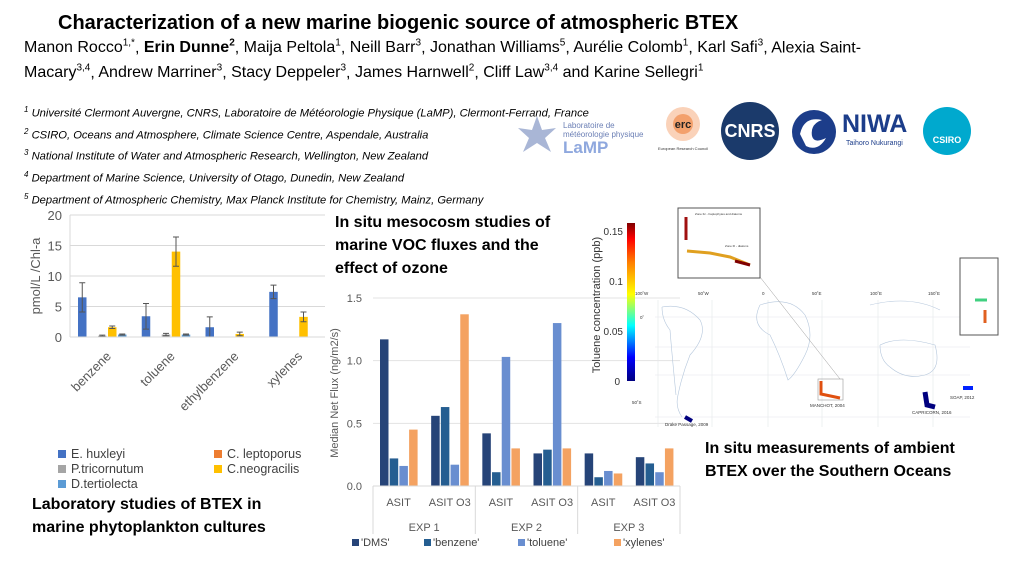  What do you see at coordinates (628, 528) in the screenshot?
I see `group-label: EXP 3` at bounding box center [628, 528].